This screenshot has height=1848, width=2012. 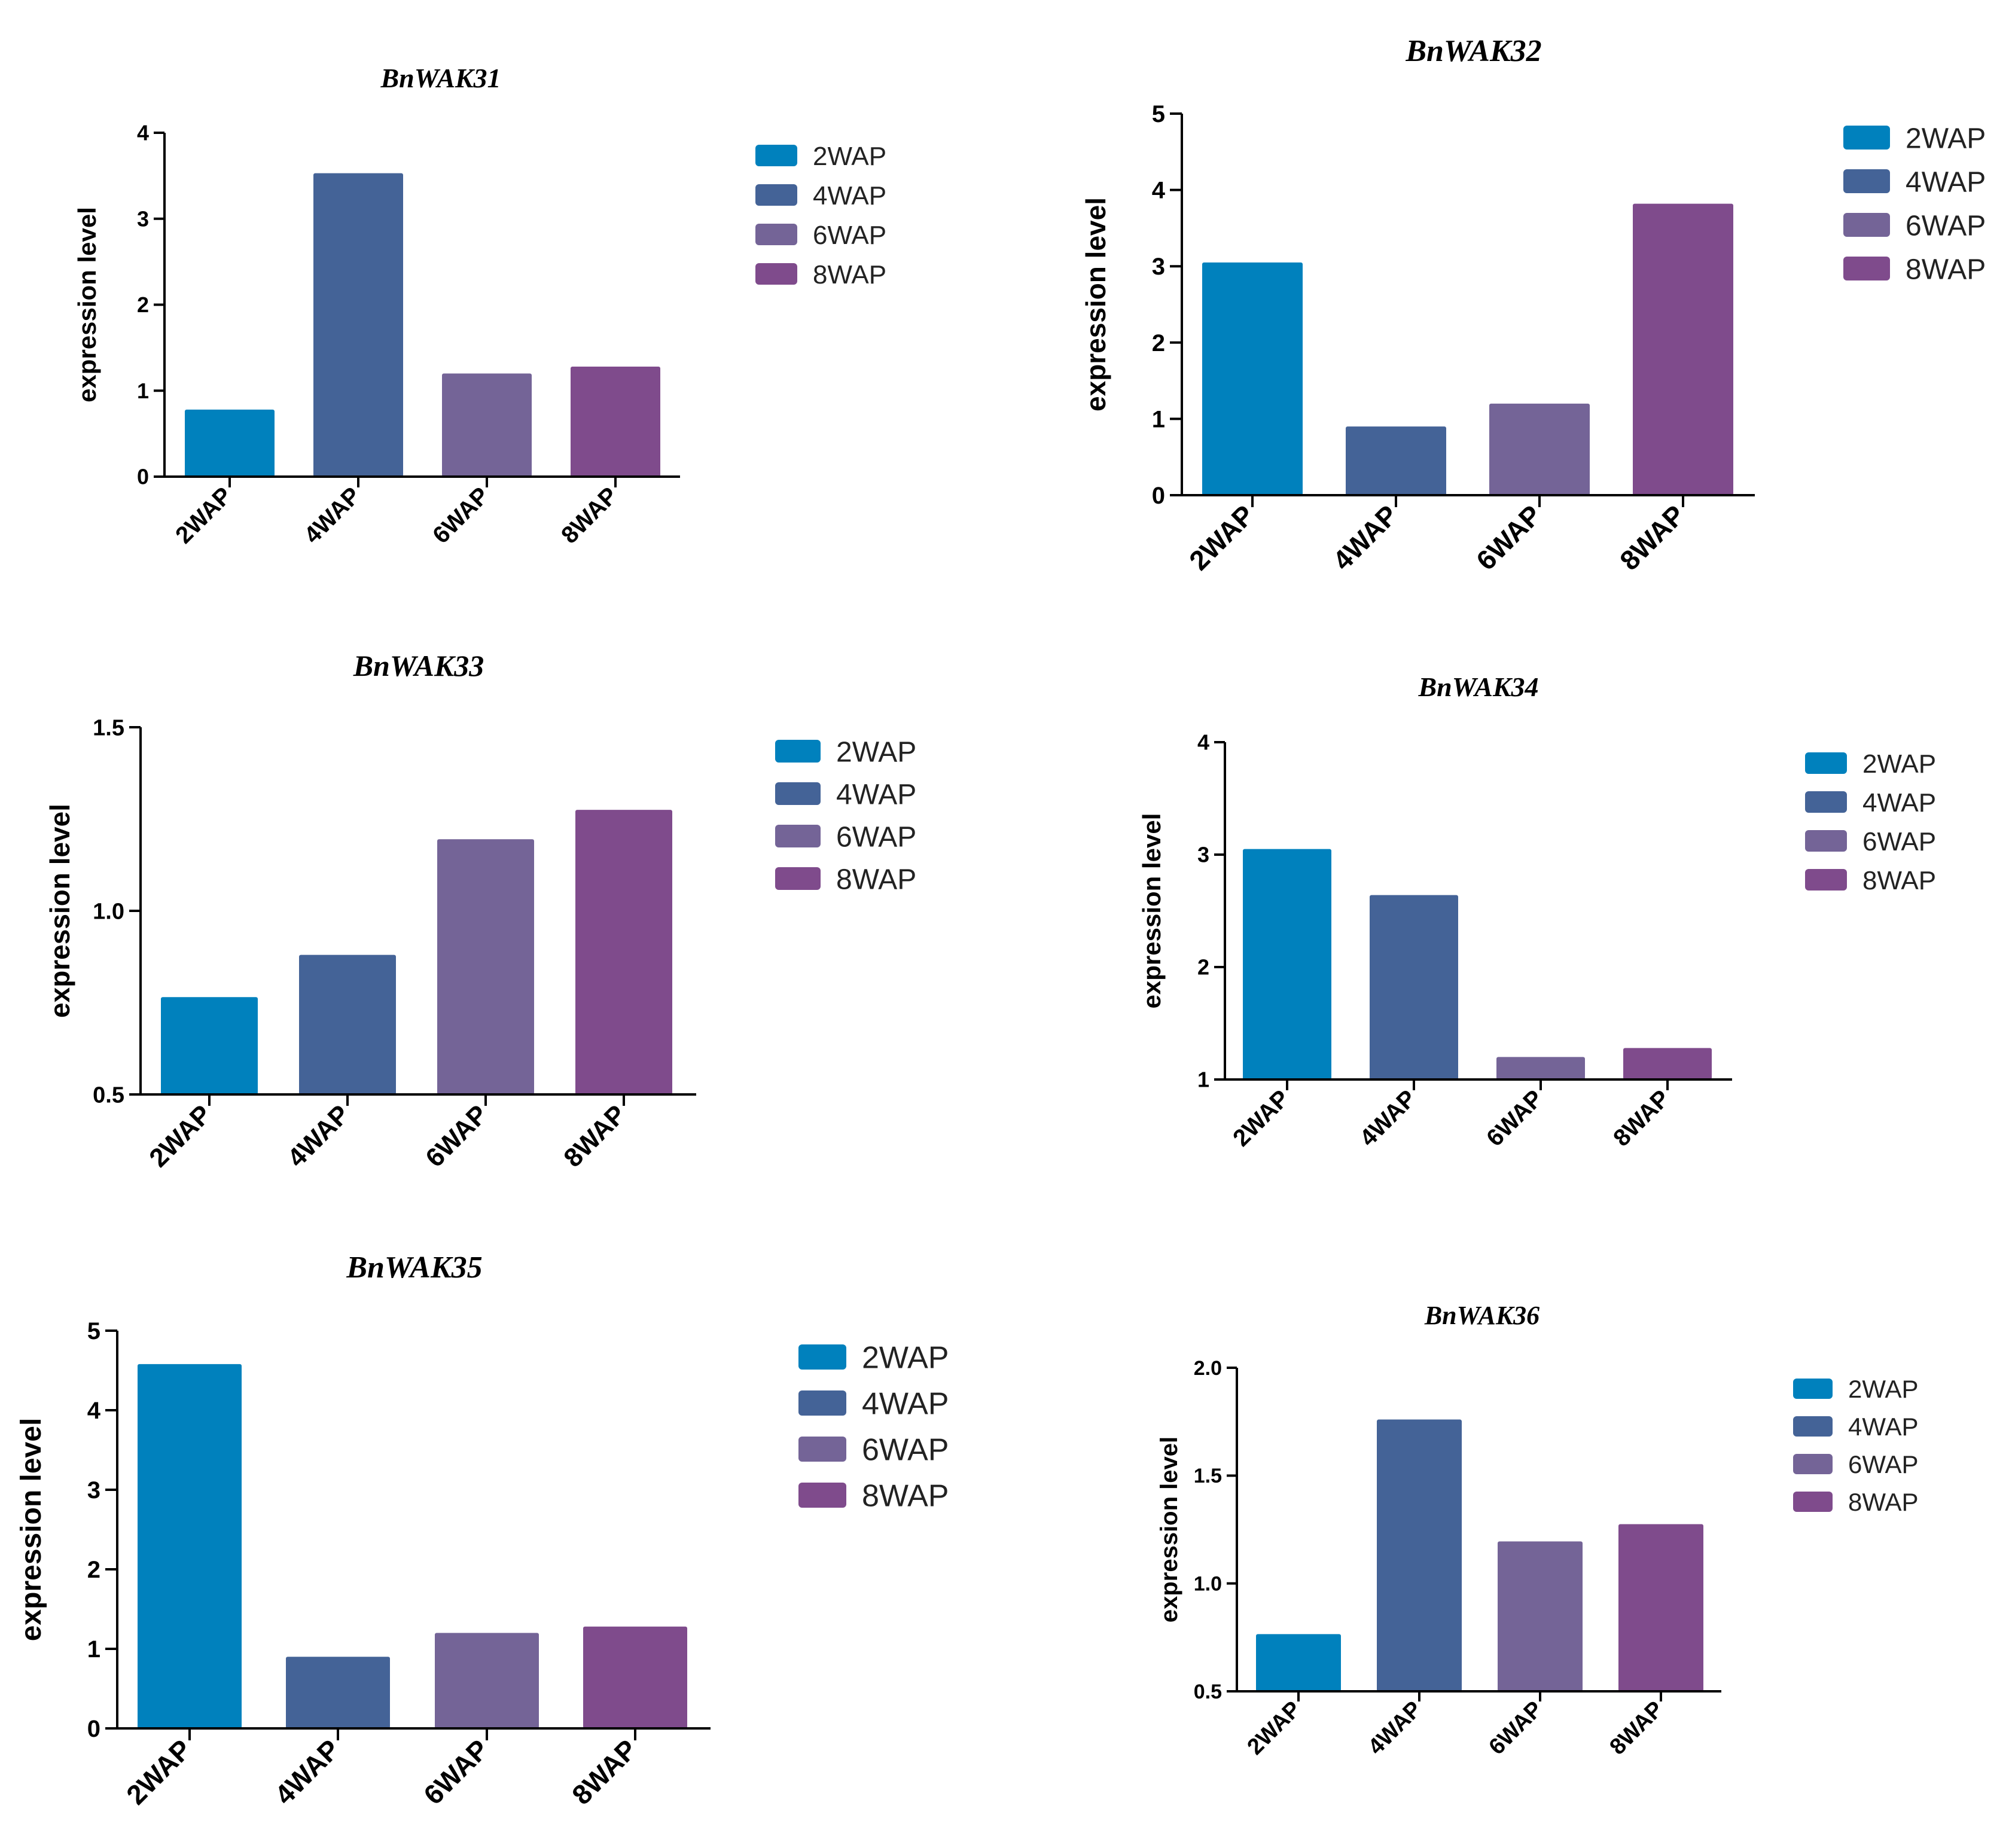 I want to click on chart-title: BnWAK35, so click(x=414, y=1268).